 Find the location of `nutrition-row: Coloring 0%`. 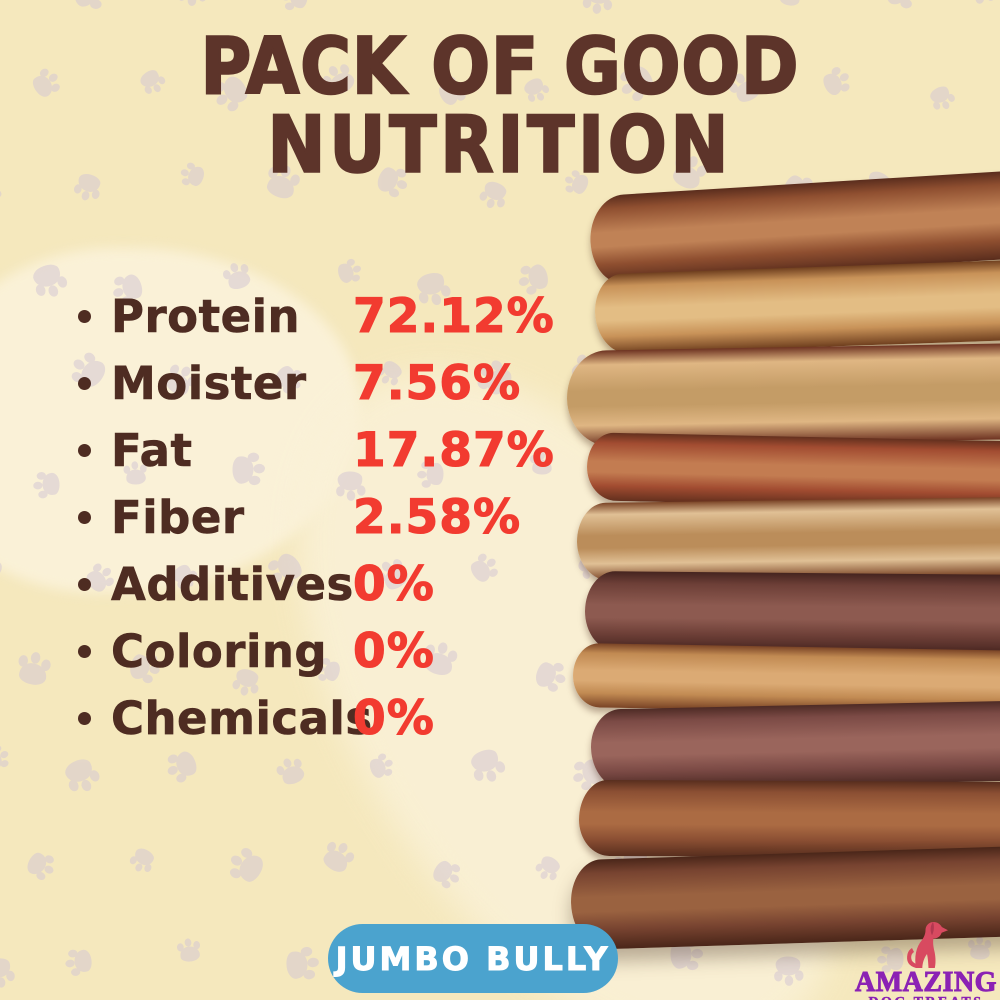

nutrition-row: Coloring 0% is located at coordinates (322, 651).